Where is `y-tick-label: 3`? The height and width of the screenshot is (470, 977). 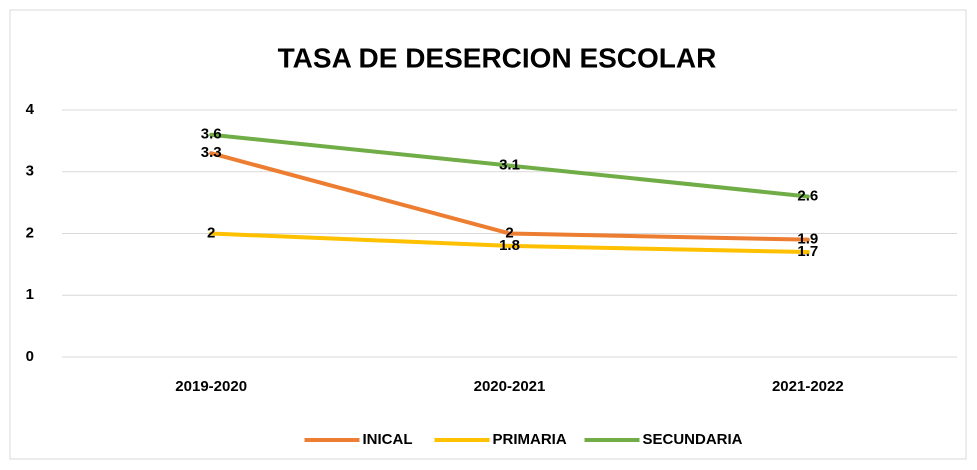
y-tick-label: 3 is located at coordinates (30, 171).